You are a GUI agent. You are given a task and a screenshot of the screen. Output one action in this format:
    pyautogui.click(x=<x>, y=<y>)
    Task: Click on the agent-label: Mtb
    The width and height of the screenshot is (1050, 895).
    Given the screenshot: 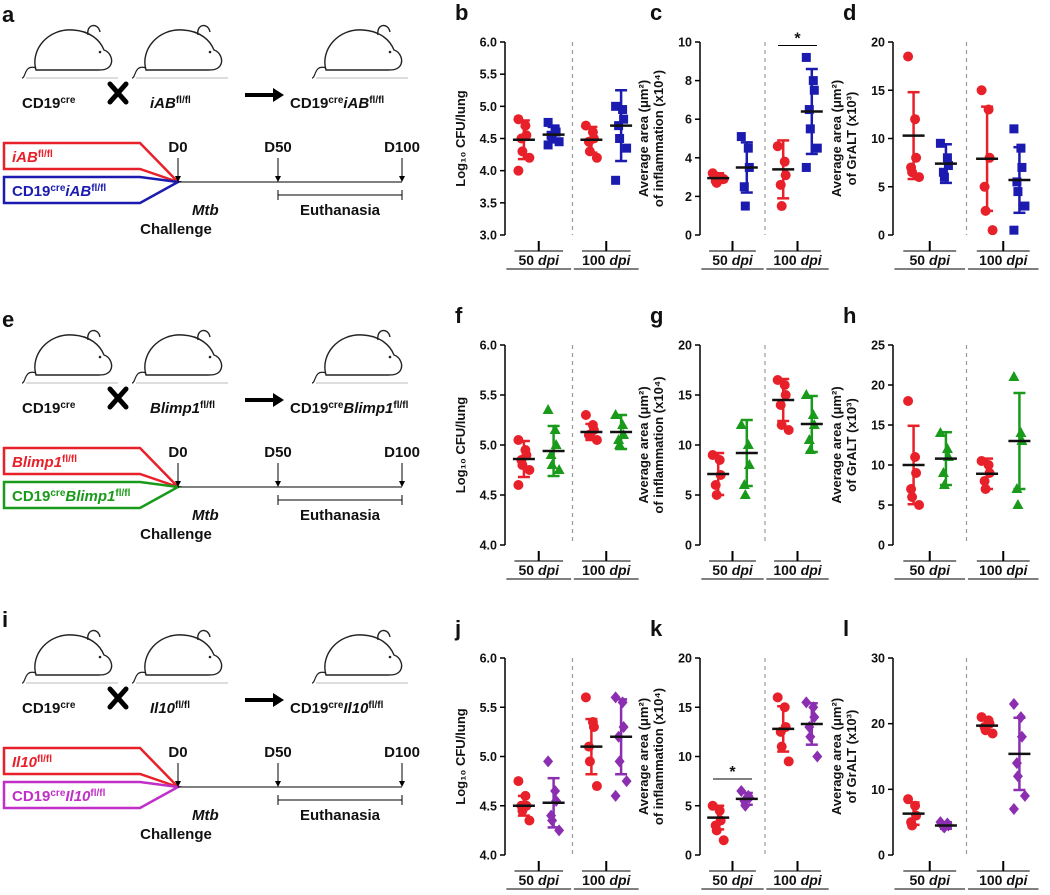 What is the action you would take?
    pyautogui.click(x=205, y=210)
    